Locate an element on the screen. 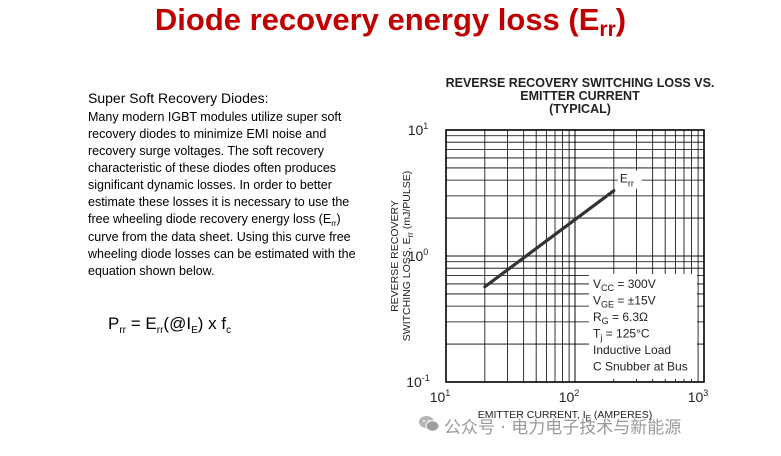 This screenshot has height=456, width=781. eq-times: ) x f is located at coordinates (212, 323).